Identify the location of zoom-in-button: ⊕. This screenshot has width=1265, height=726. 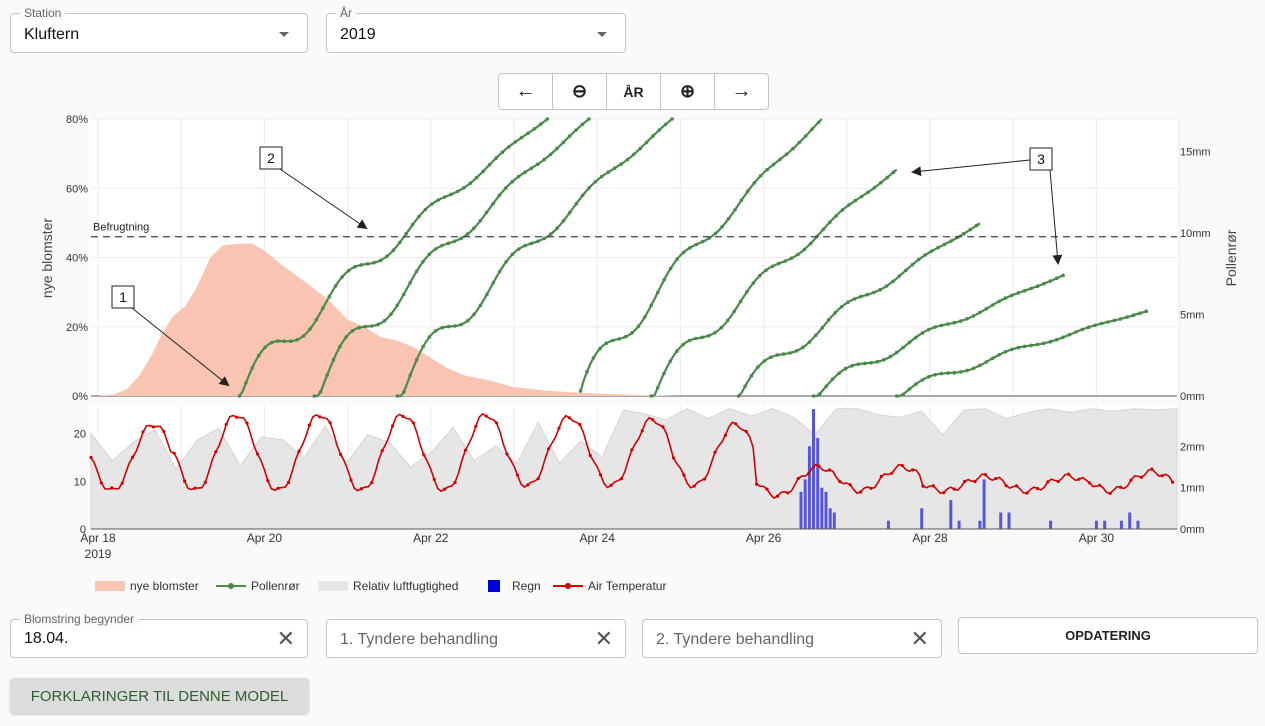
(688, 91).